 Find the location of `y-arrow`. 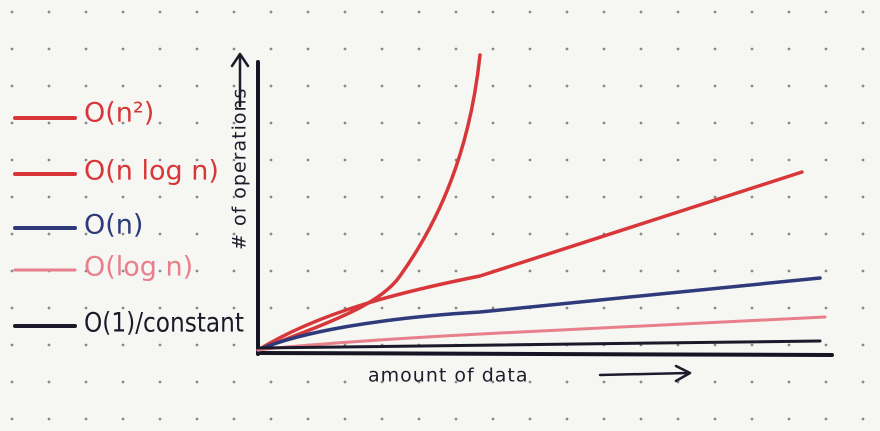

y-arrow is located at coordinates (240, 80).